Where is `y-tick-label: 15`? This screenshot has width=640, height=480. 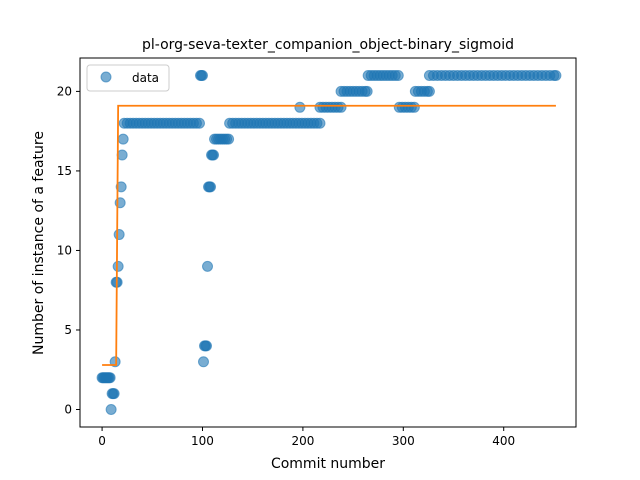 y-tick-label: 15 is located at coordinates (64, 171).